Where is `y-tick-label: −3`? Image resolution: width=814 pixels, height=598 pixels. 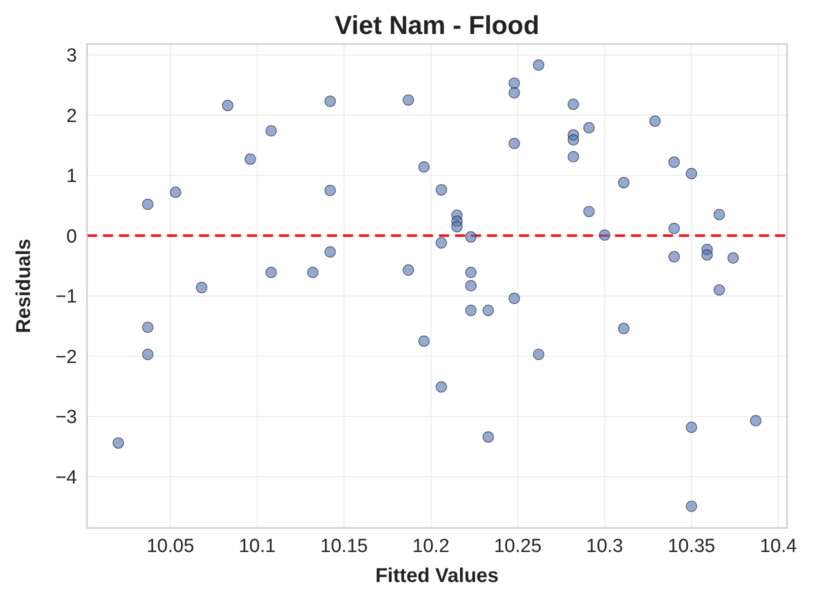 y-tick-label: −3 is located at coordinates (66, 417).